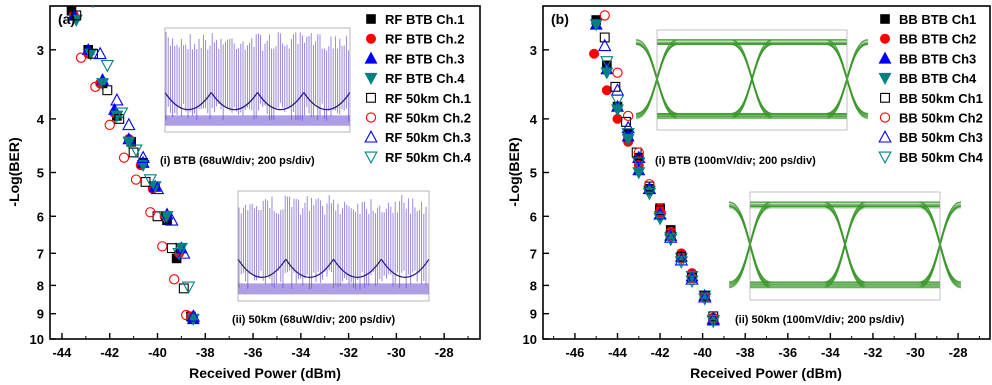  I want to click on legend-item: BB 50km Ch4, so click(931, 157).